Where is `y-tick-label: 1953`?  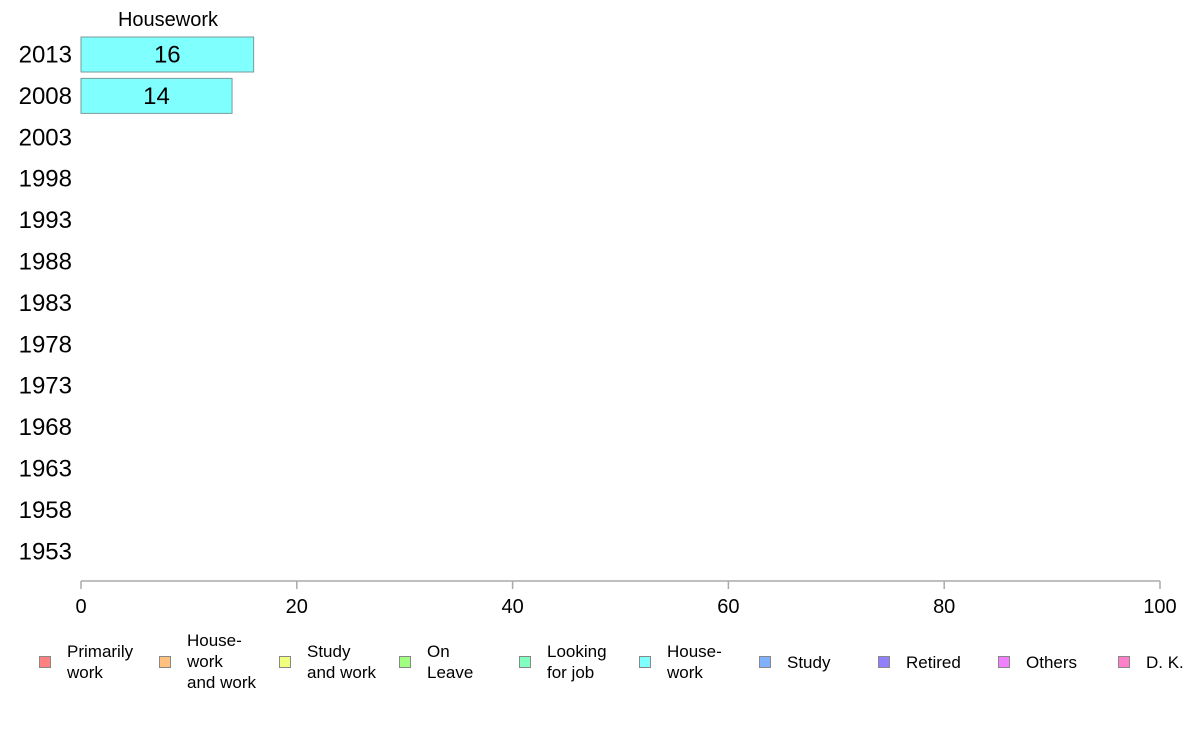 y-tick-label: 1953 is located at coordinates (45, 551).